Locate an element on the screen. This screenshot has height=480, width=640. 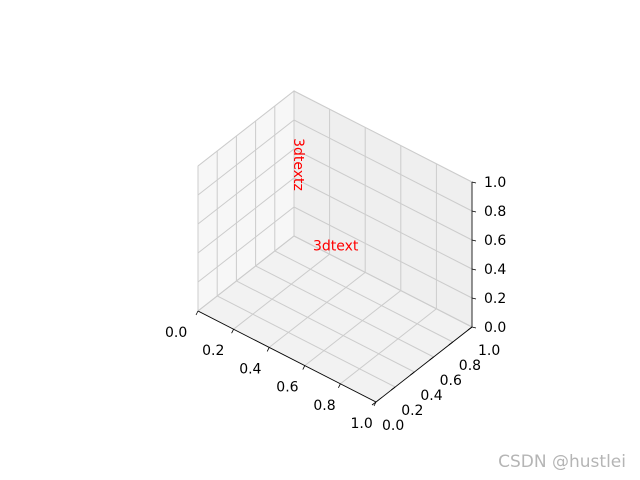
x-tick-label-3: 0.6 is located at coordinates (287, 388).